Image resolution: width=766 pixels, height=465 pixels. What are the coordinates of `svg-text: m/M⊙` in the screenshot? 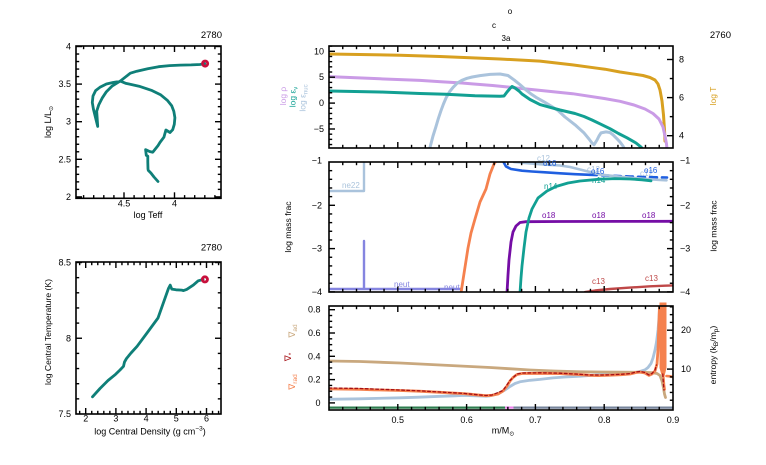 It's located at (503, 432).